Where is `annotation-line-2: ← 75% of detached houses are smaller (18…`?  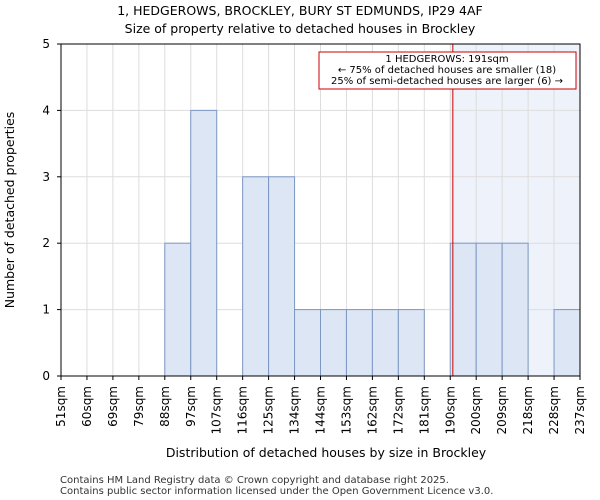
annotation-line-2: ← 75% of detached houses are smaller (18… is located at coordinates (447, 70).